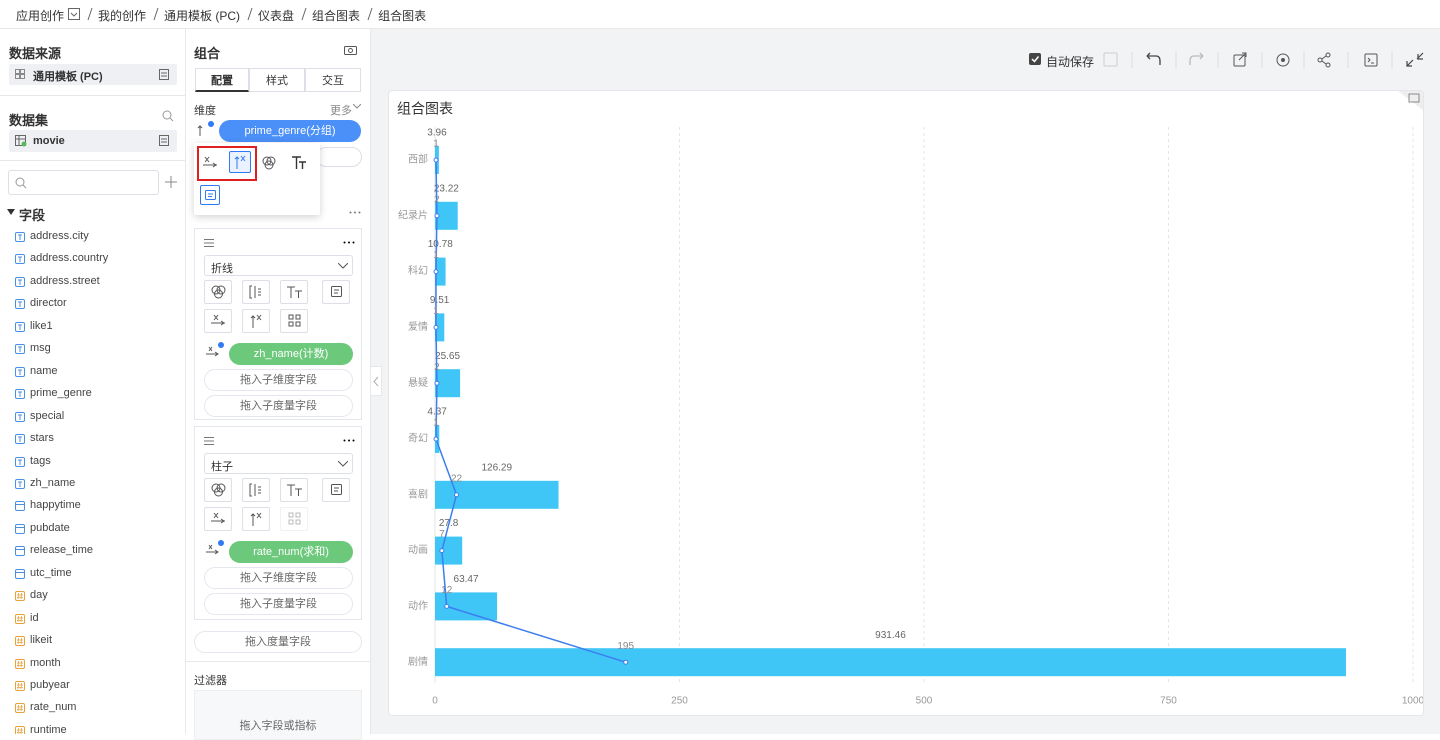  What do you see at coordinates (291, 354) in the screenshot?
I see `measure-pill: zh_name(计数)` at bounding box center [291, 354].